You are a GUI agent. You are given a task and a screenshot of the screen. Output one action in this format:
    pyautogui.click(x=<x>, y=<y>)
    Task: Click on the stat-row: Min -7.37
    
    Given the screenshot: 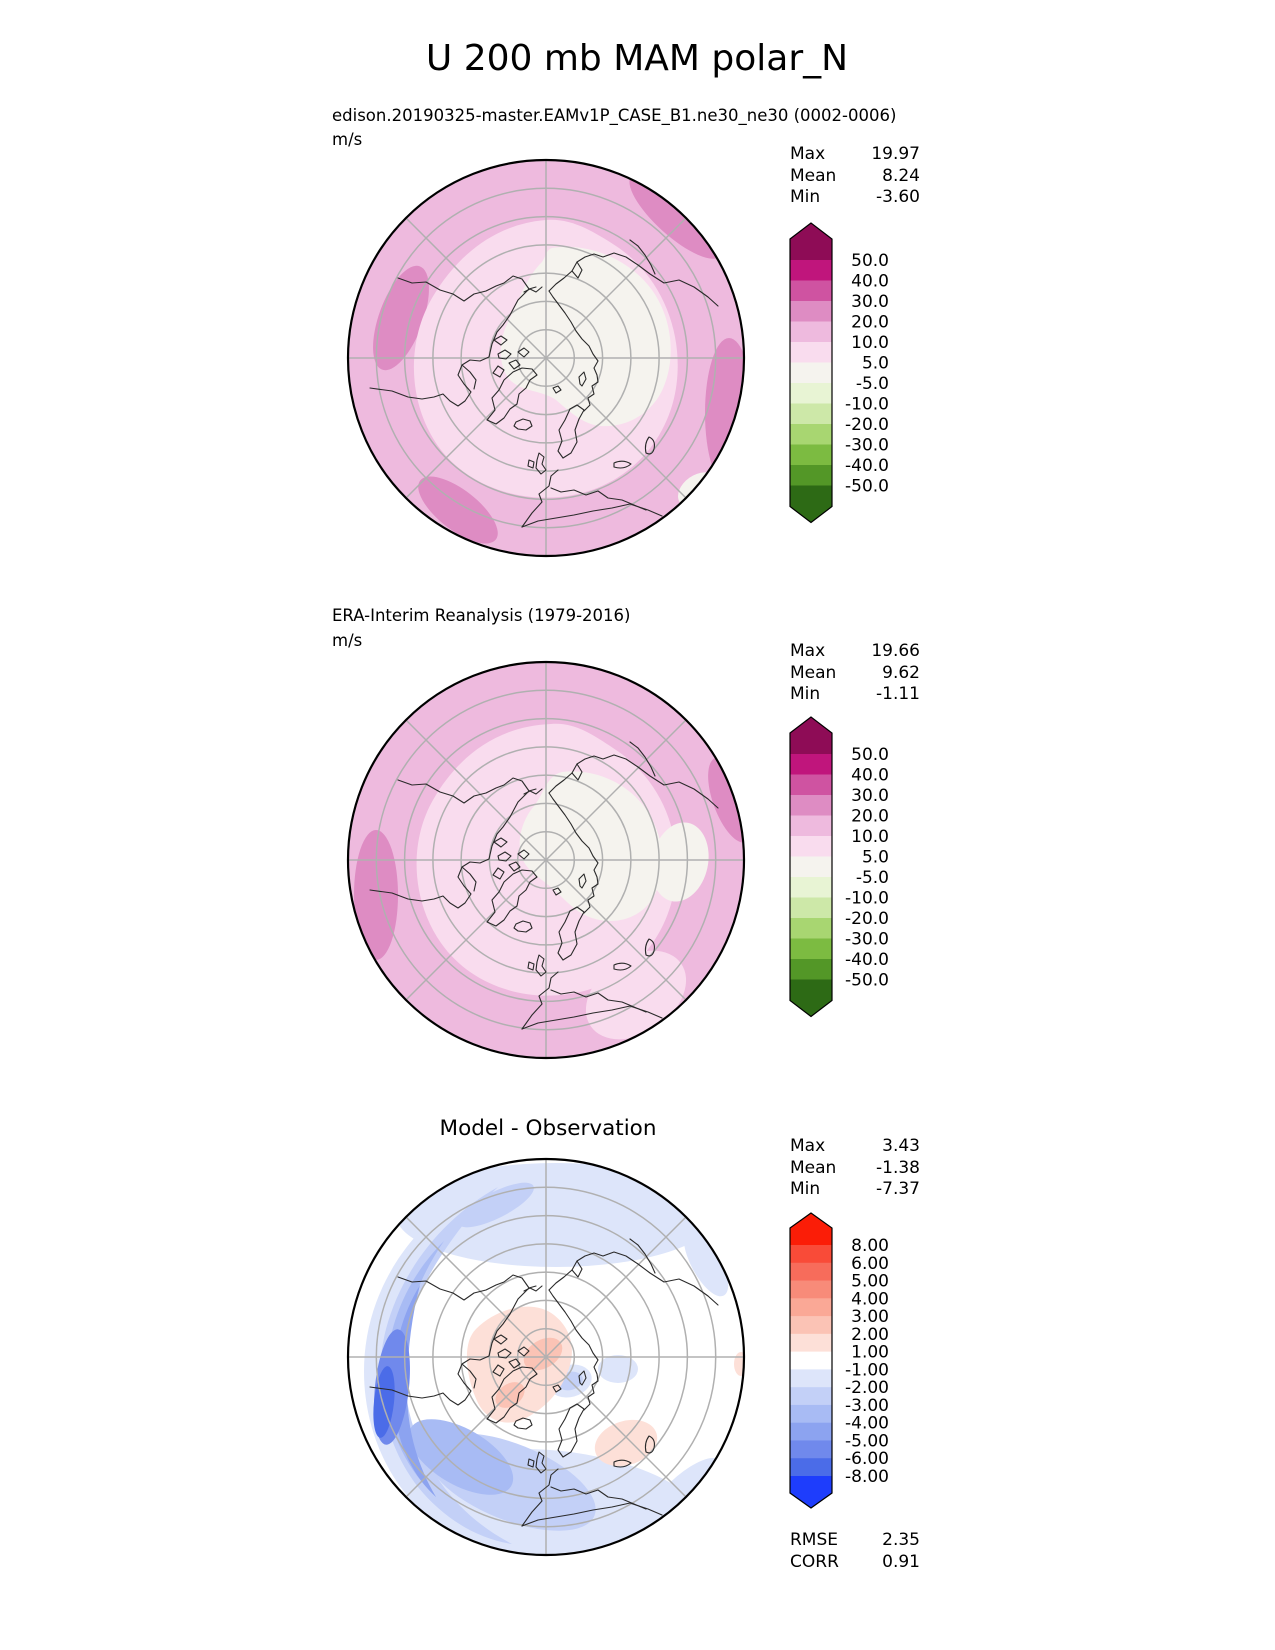 What is the action you would take?
    pyautogui.click(x=855, y=1190)
    